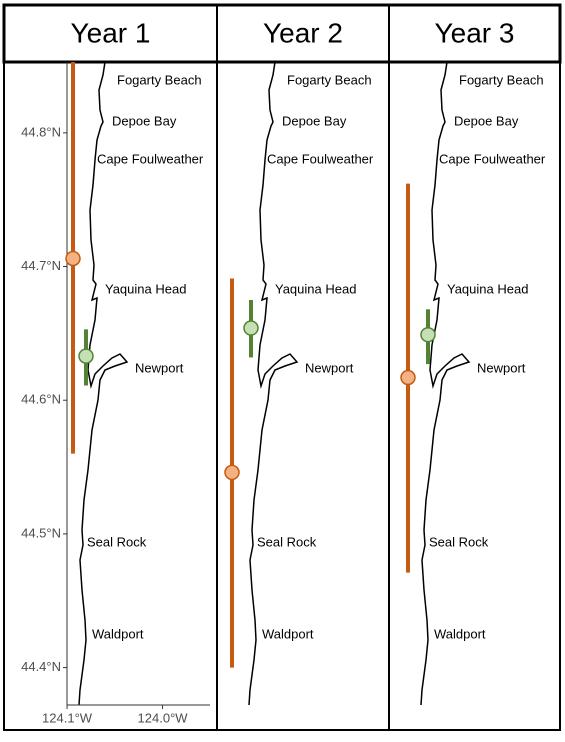 The width and height of the screenshot is (565, 742). Describe the element at coordinates (41, 399) in the screenshot. I see `y-tick-label: 44.6°N` at that location.